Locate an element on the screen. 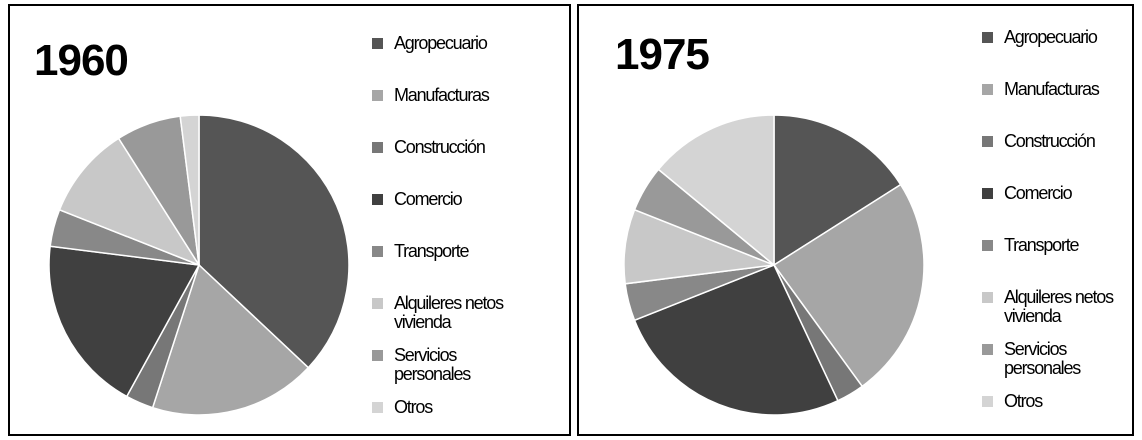  chart-title: 1975 is located at coordinates (662, 54).